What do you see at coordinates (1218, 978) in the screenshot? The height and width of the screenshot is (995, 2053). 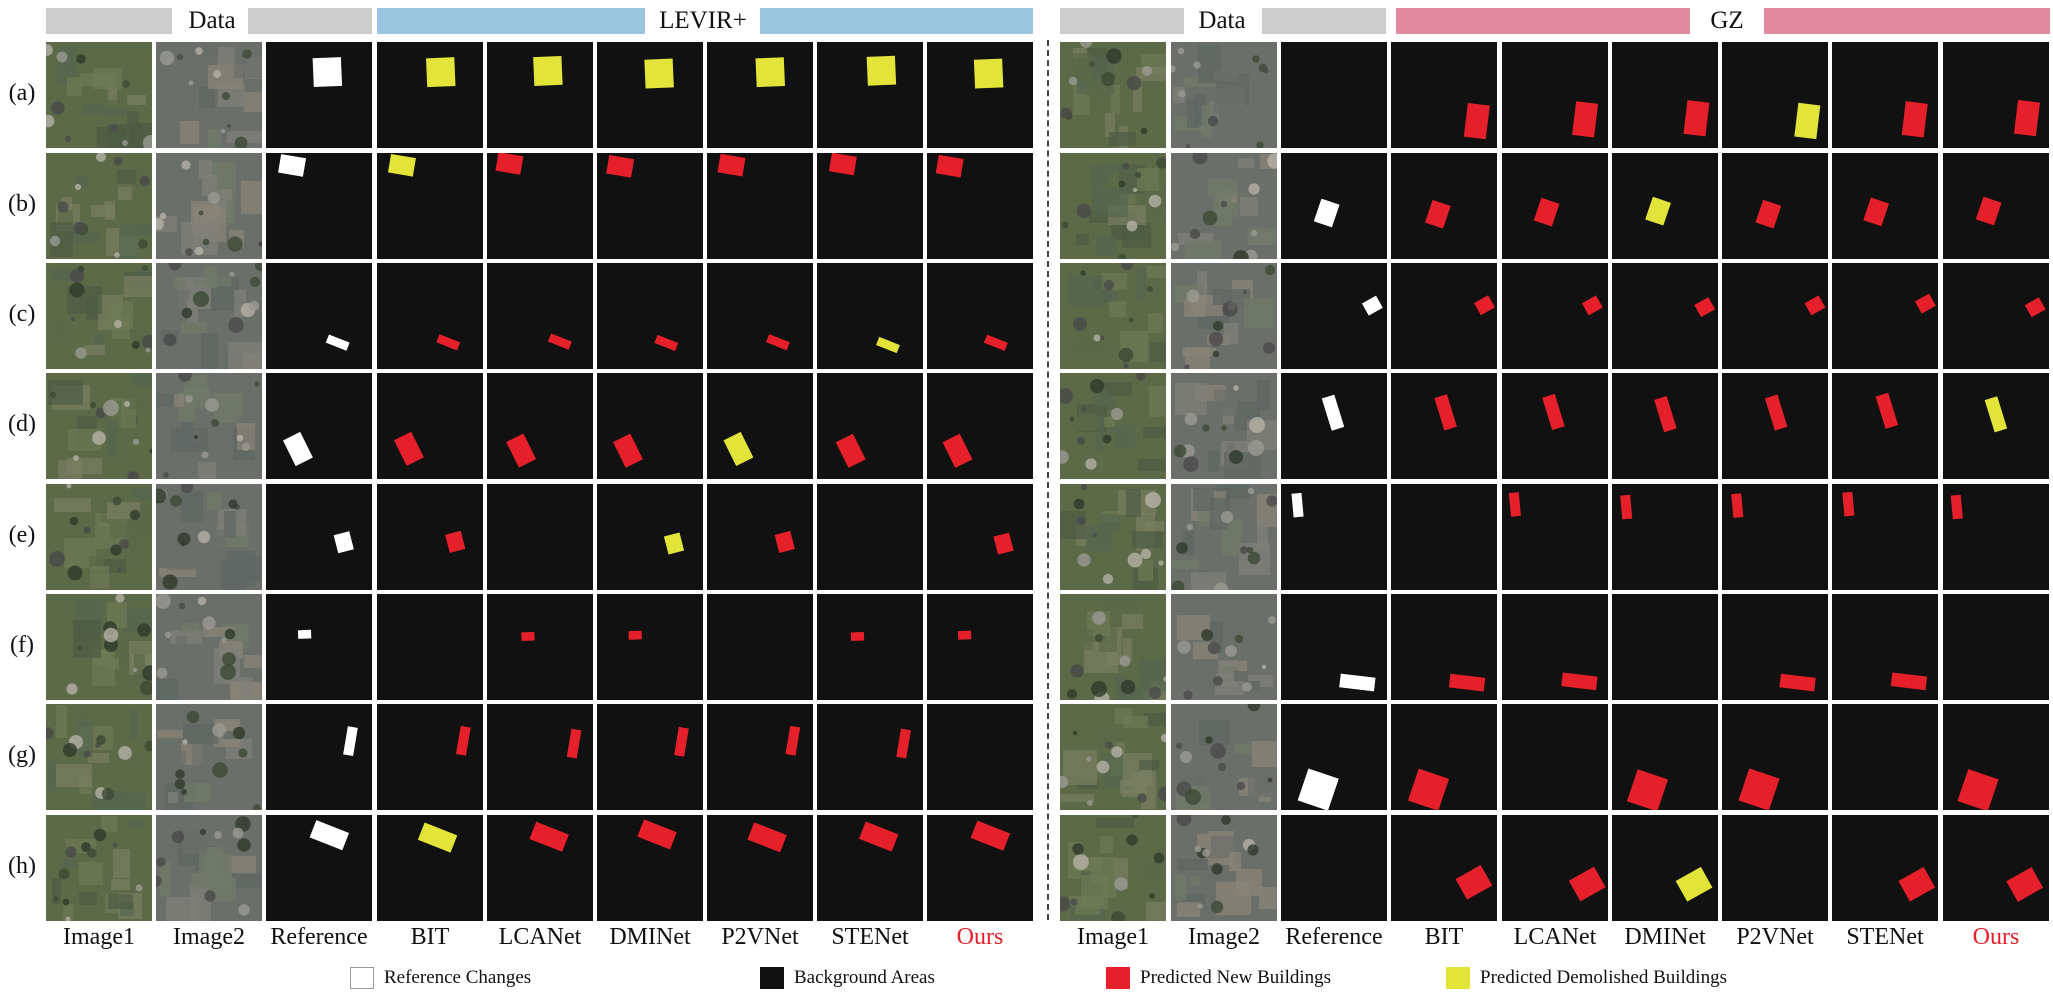 I see `legend-new: Predicted New Buildings` at bounding box center [1218, 978].